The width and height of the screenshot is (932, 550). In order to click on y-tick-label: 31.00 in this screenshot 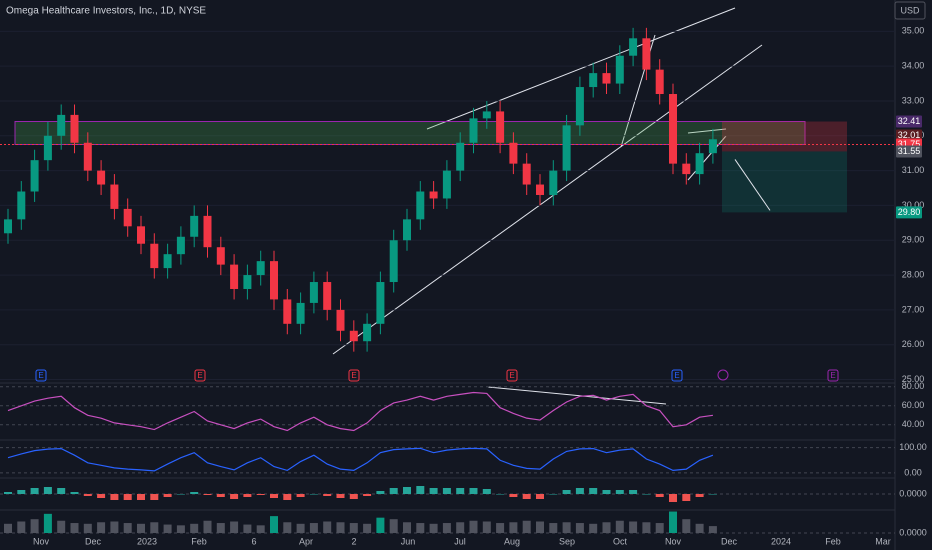, I will do `click(913, 170)`.